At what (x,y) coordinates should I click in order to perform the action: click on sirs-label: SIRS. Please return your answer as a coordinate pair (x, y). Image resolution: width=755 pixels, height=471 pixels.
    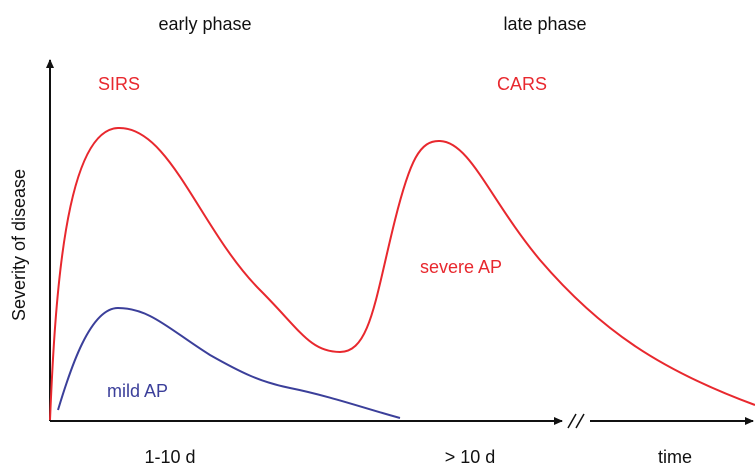
    Looking at the image, I should click on (119, 84).